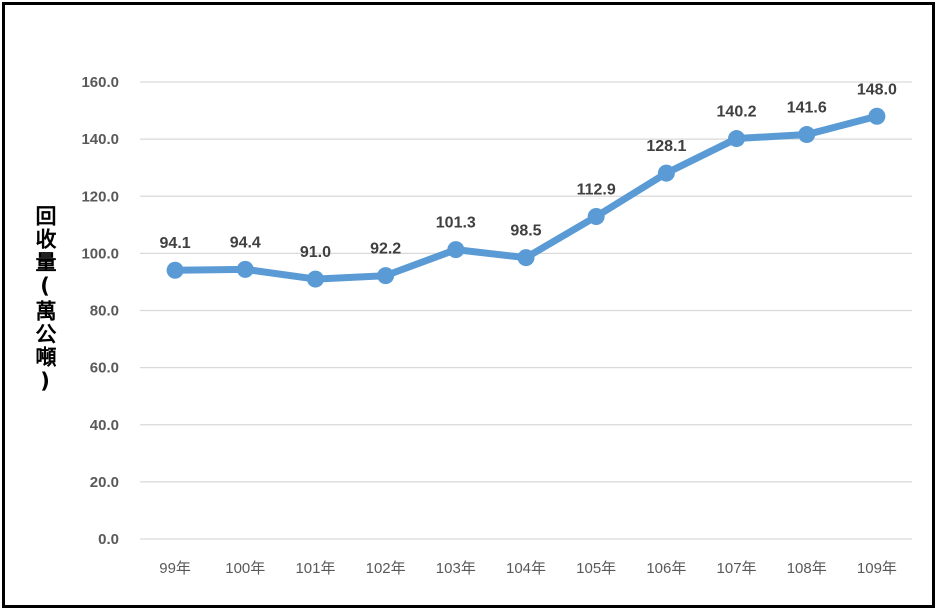 Image resolution: width=937 pixels, height=609 pixels. I want to click on x-tick-label: 99年, so click(175, 568).